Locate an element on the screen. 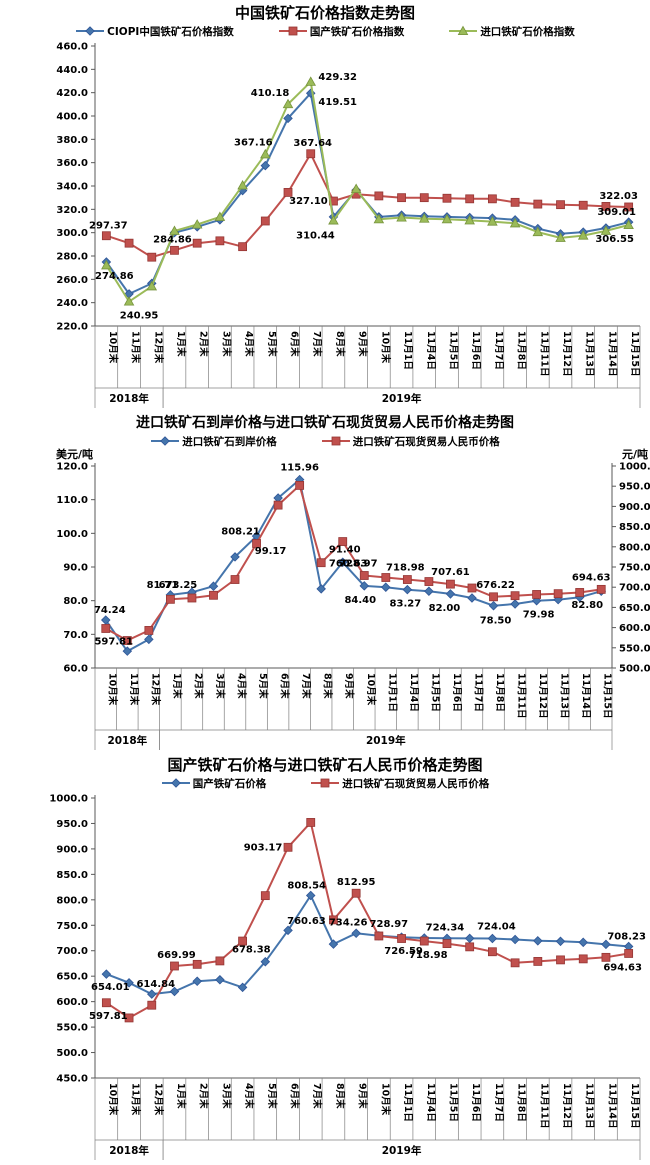  data-point-label: 91.40 is located at coordinates (345, 549).